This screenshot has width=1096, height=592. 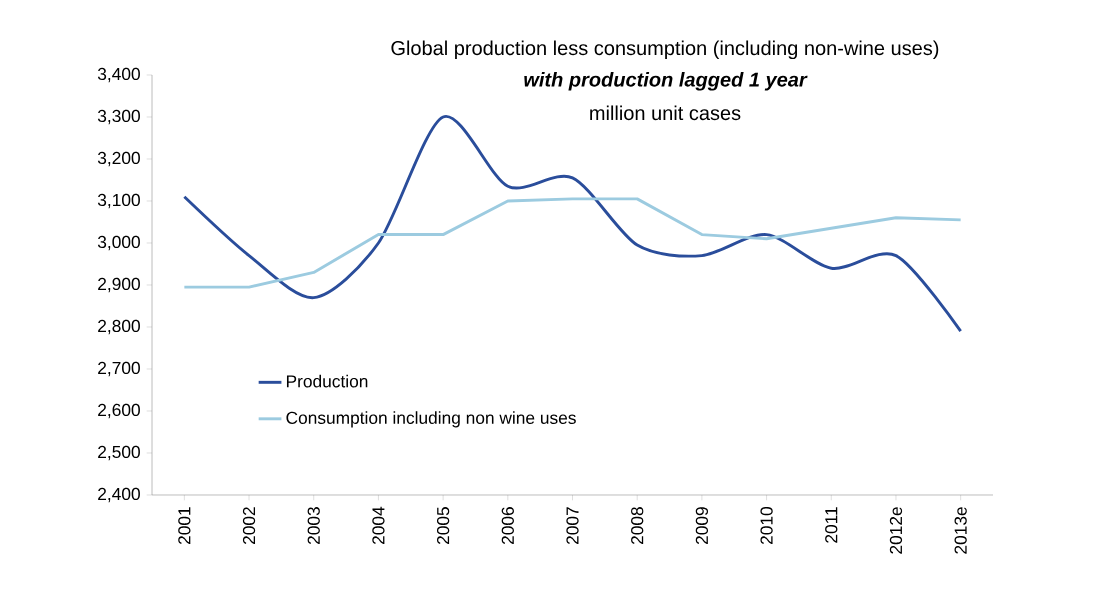 What do you see at coordinates (637, 526) in the screenshot?
I see `x-tick-label: 2008` at bounding box center [637, 526].